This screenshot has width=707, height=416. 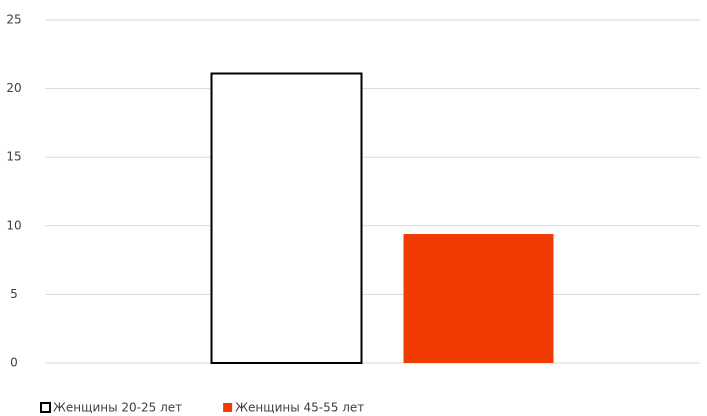 I want to click on legend-label: Женщины 20-25 лет, so click(x=117, y=408).